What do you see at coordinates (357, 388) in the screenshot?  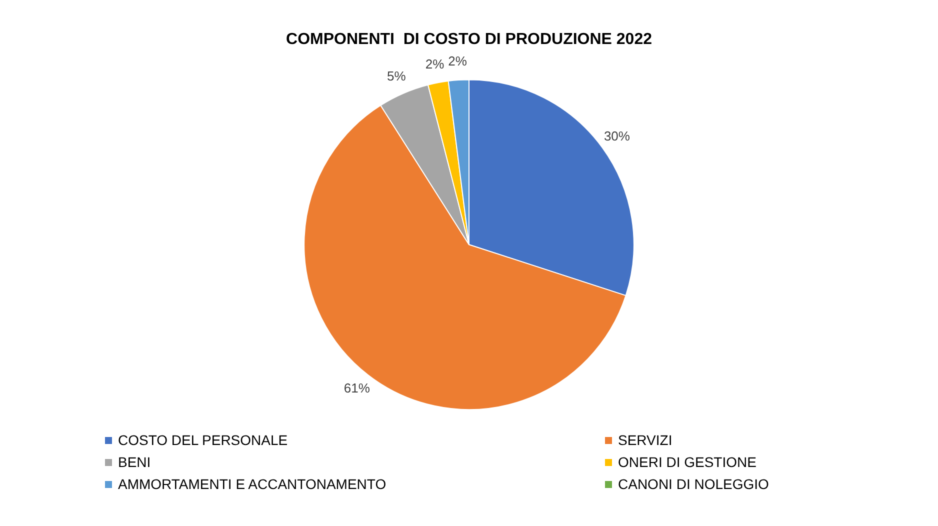 I see `data-label: 61%` at bounding box center [357, 388].